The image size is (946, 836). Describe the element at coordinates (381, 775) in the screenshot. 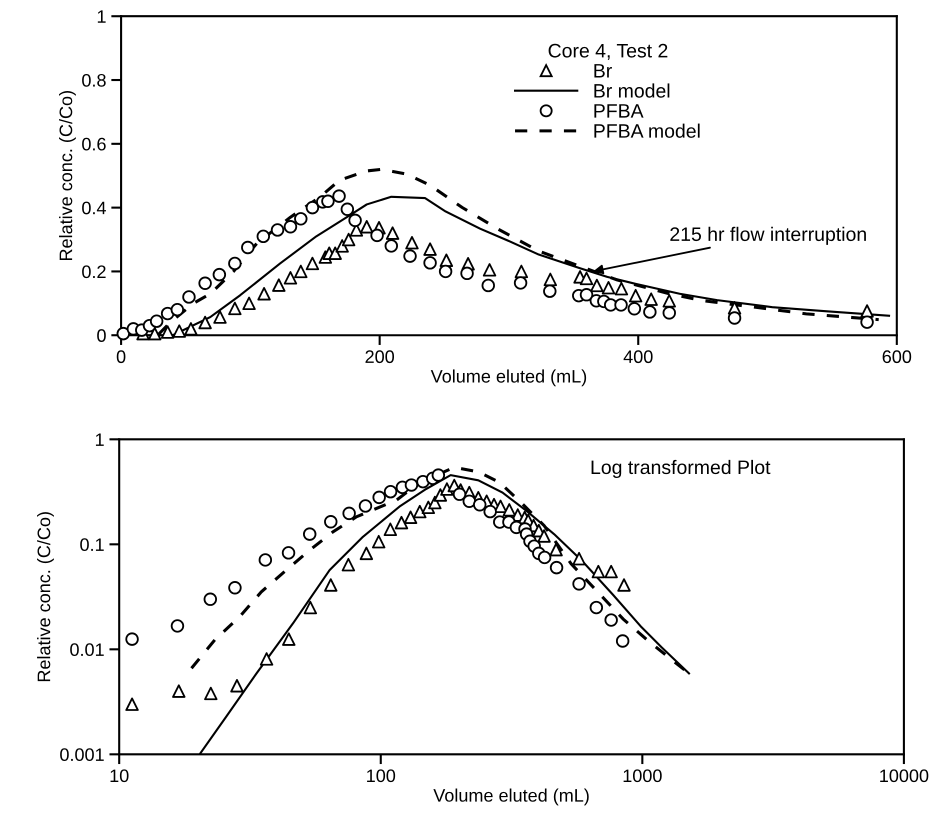

I see `x-tick-label: 100` at that location.